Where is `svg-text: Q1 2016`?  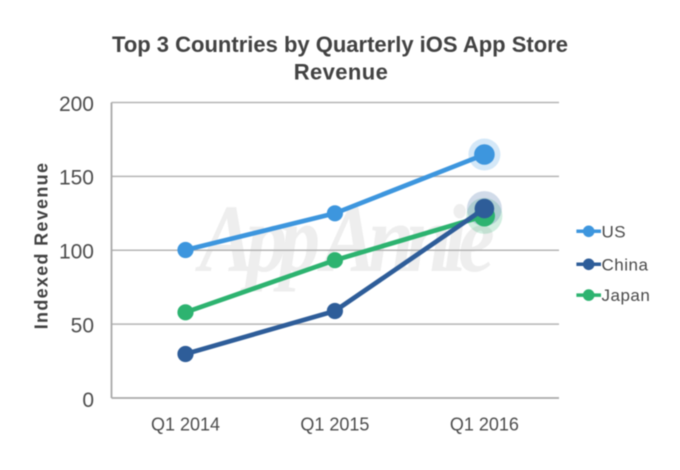 svg-text: Q1 2016 is located at coordinates (484, 425).